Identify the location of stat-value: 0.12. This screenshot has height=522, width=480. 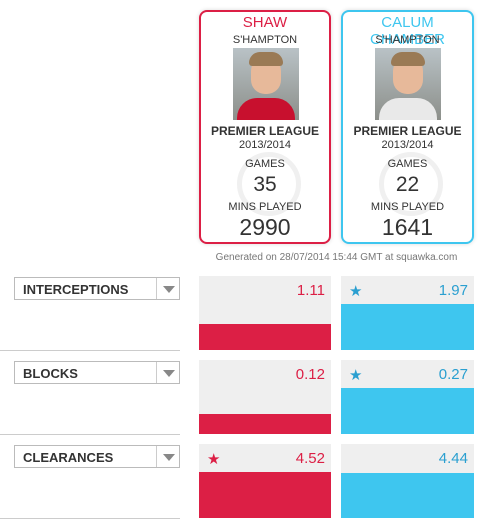
(310, 374).